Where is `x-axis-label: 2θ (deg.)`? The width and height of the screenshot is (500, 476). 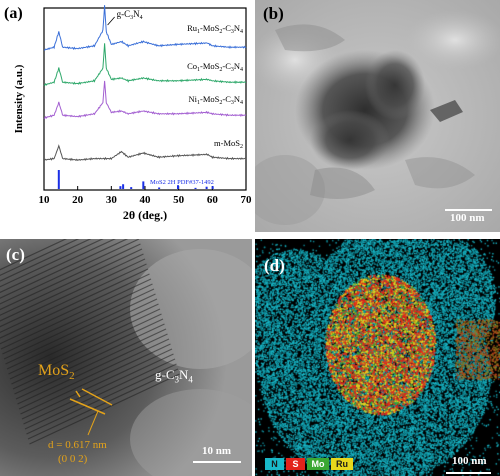
x-axis-label: 2θ (deg.) is located at coordinates (145, 215).